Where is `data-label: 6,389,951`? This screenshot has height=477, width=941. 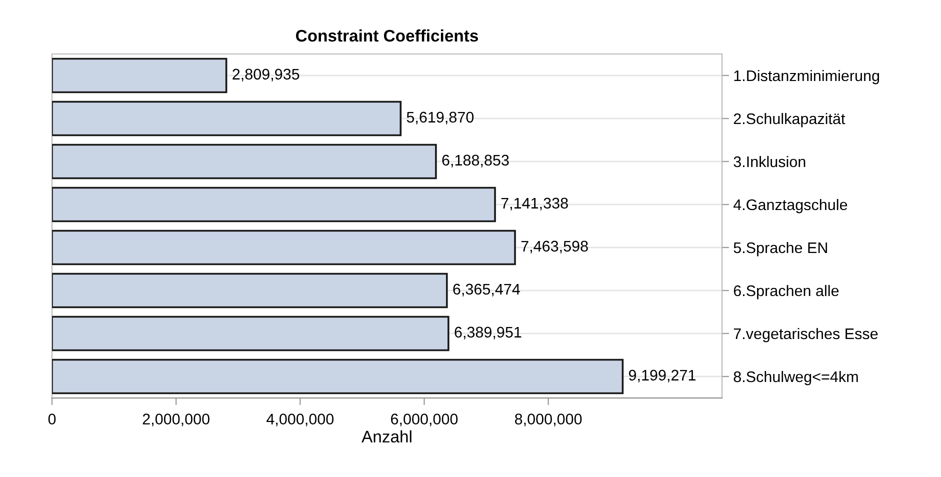
data-label: 6,389,951 is located at coordinates (488, 333).